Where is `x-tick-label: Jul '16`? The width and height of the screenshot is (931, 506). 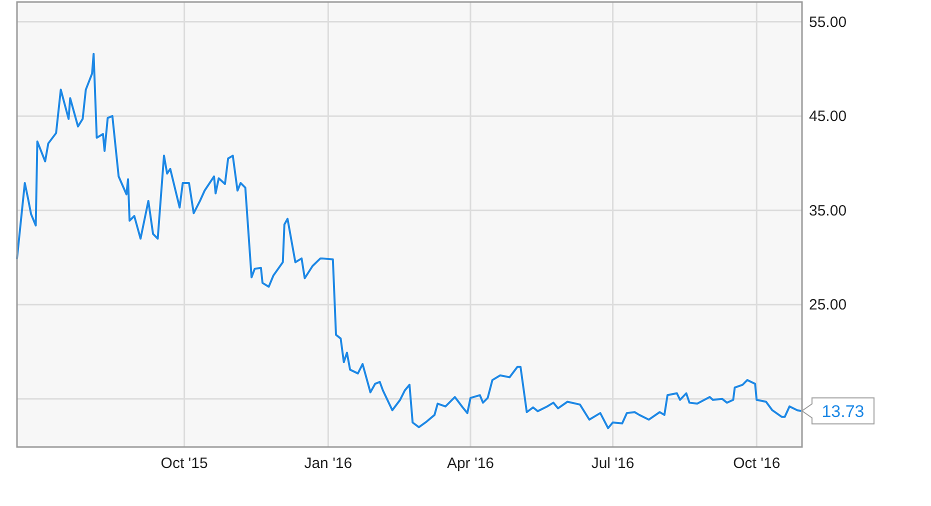
x-tick-label: Jul '16 is located at coordinates (612, 463).